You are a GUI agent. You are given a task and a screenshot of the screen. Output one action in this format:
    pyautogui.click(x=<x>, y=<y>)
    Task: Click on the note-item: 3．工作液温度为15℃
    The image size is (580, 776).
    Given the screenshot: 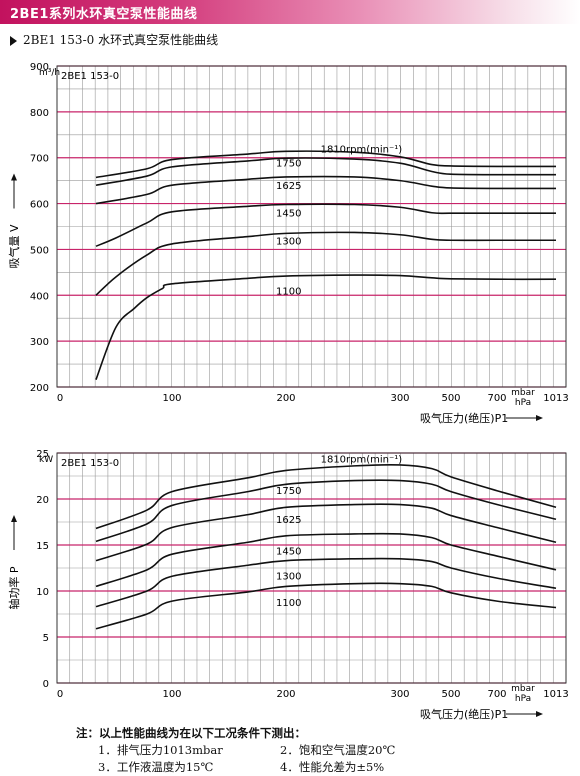 What is the action you would take?
    pyautogui.click(x=156, y=767)
    